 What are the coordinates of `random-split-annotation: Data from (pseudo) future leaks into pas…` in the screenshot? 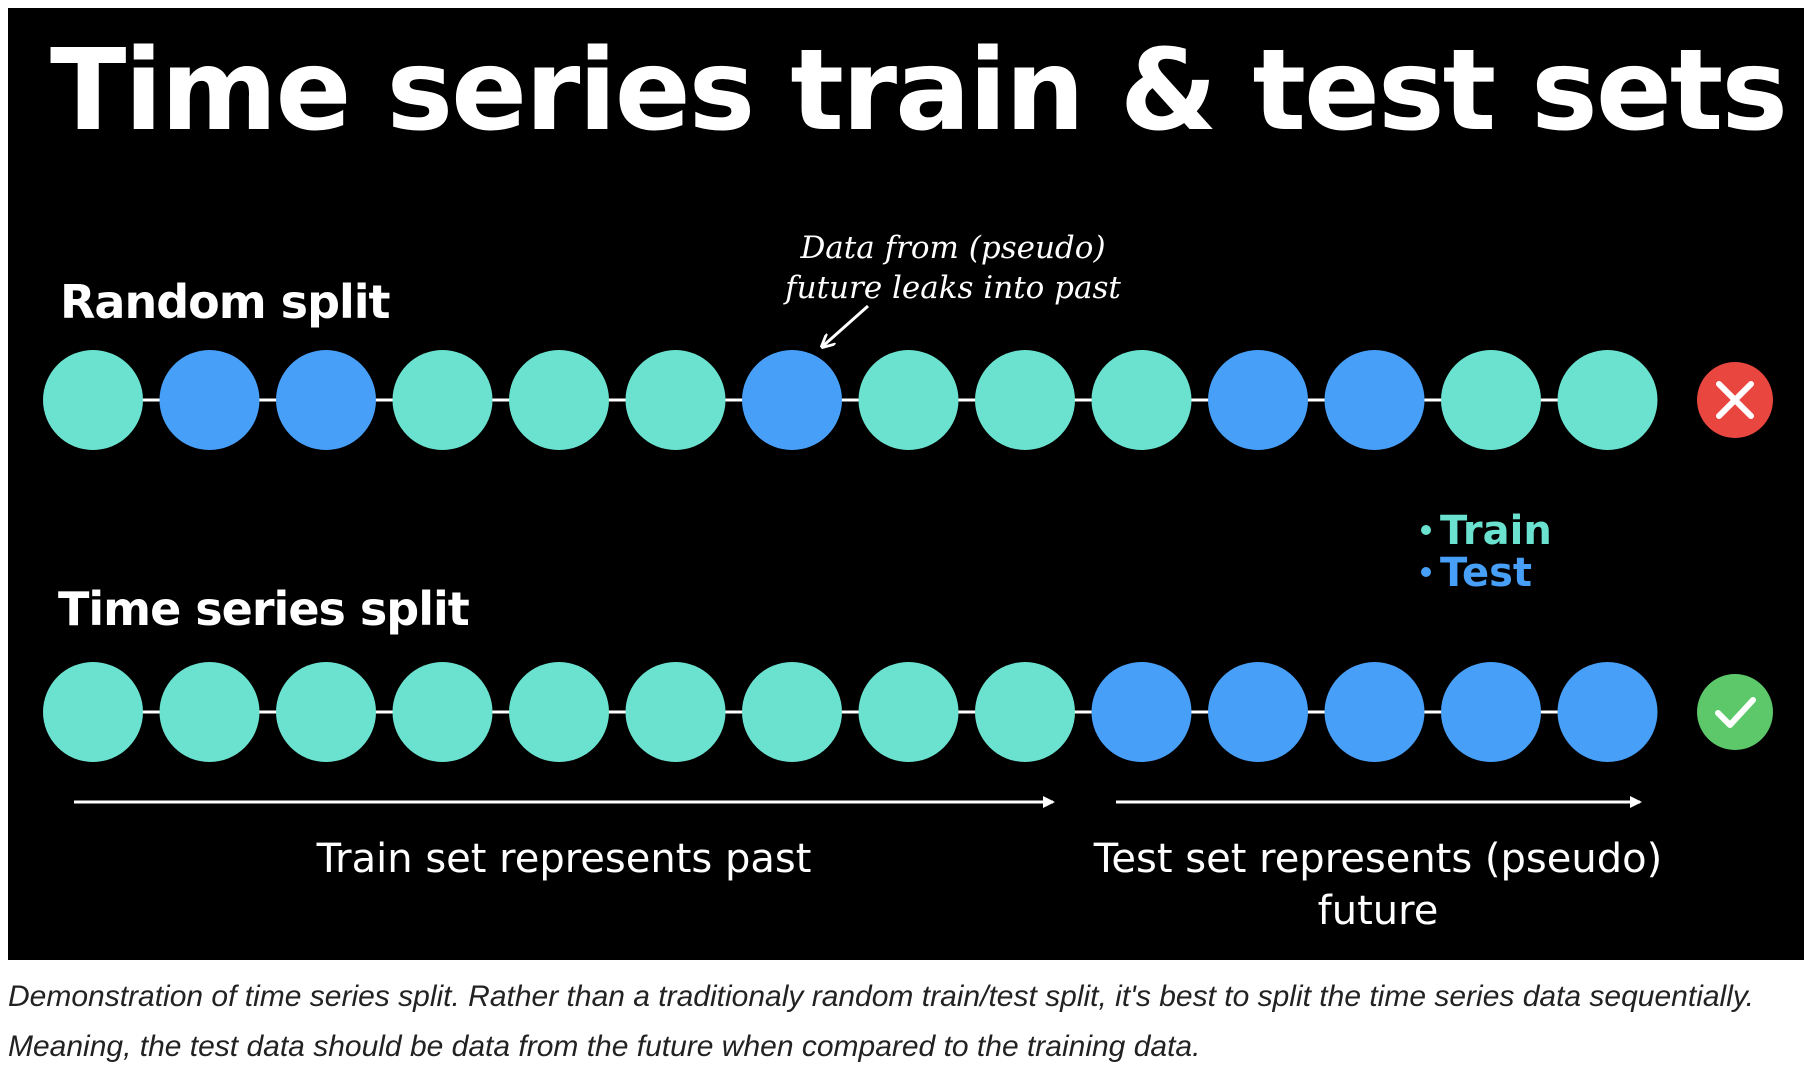 It's located at (952, 288).